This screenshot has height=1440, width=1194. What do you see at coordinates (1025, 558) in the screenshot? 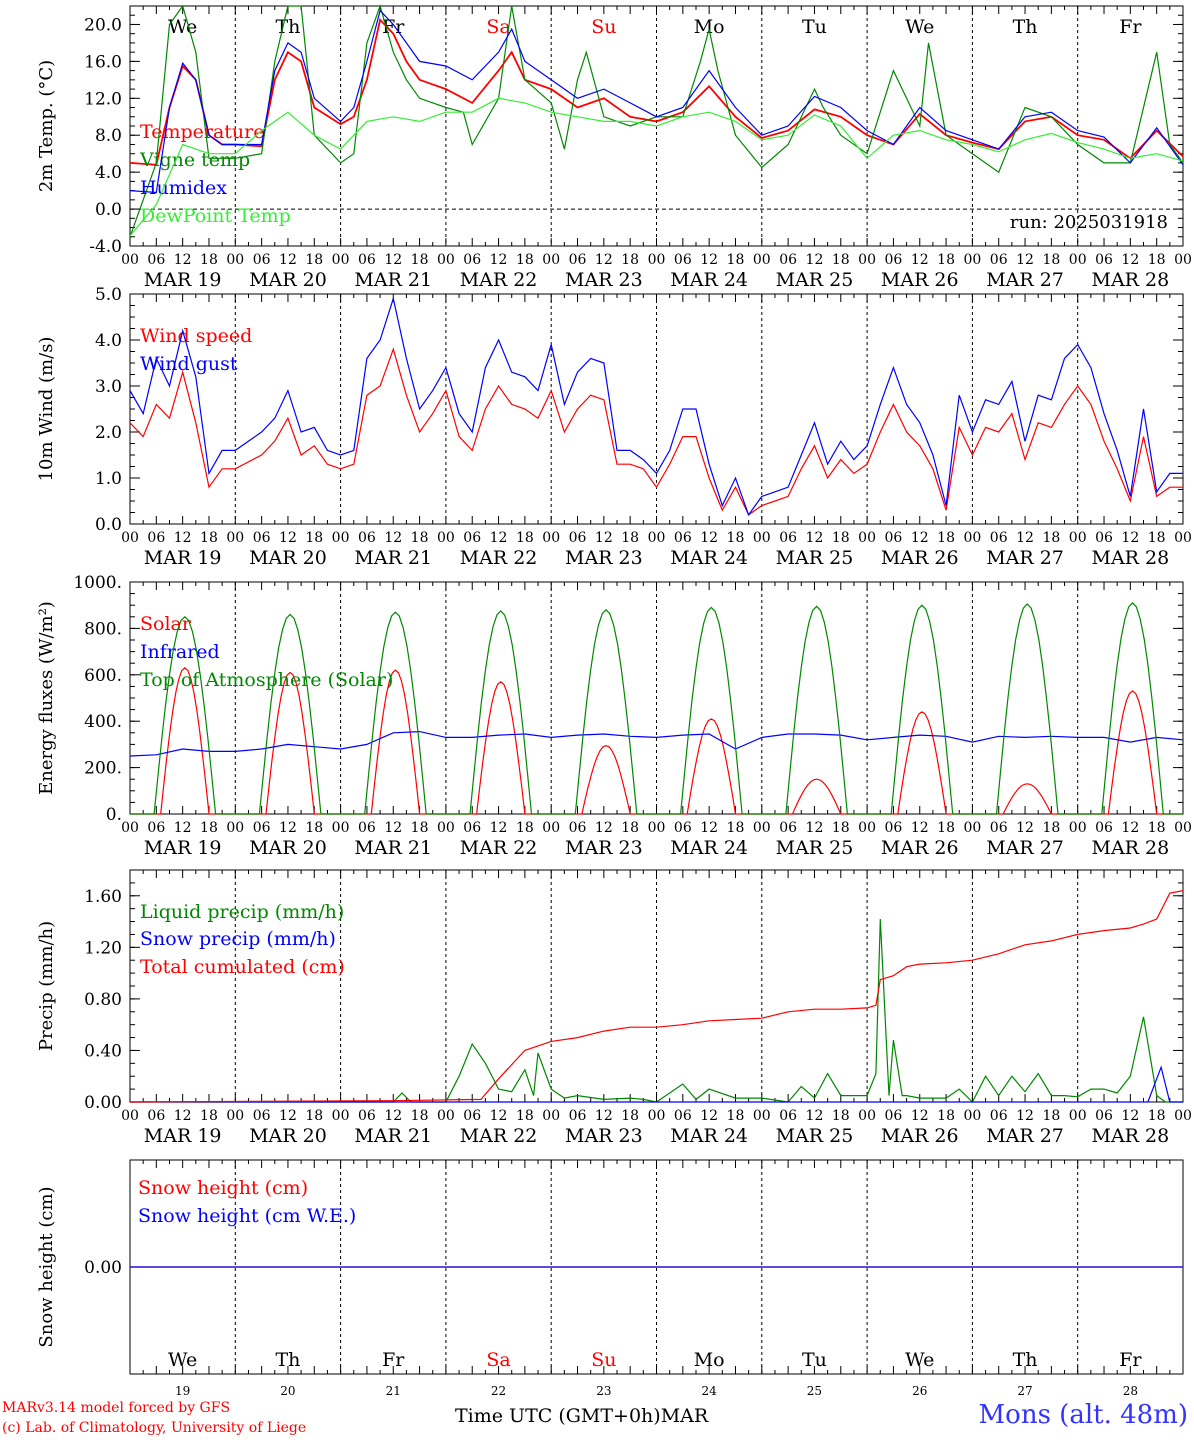
I see `x-date-label: MAR 27` at bounding box center [1025, 558].